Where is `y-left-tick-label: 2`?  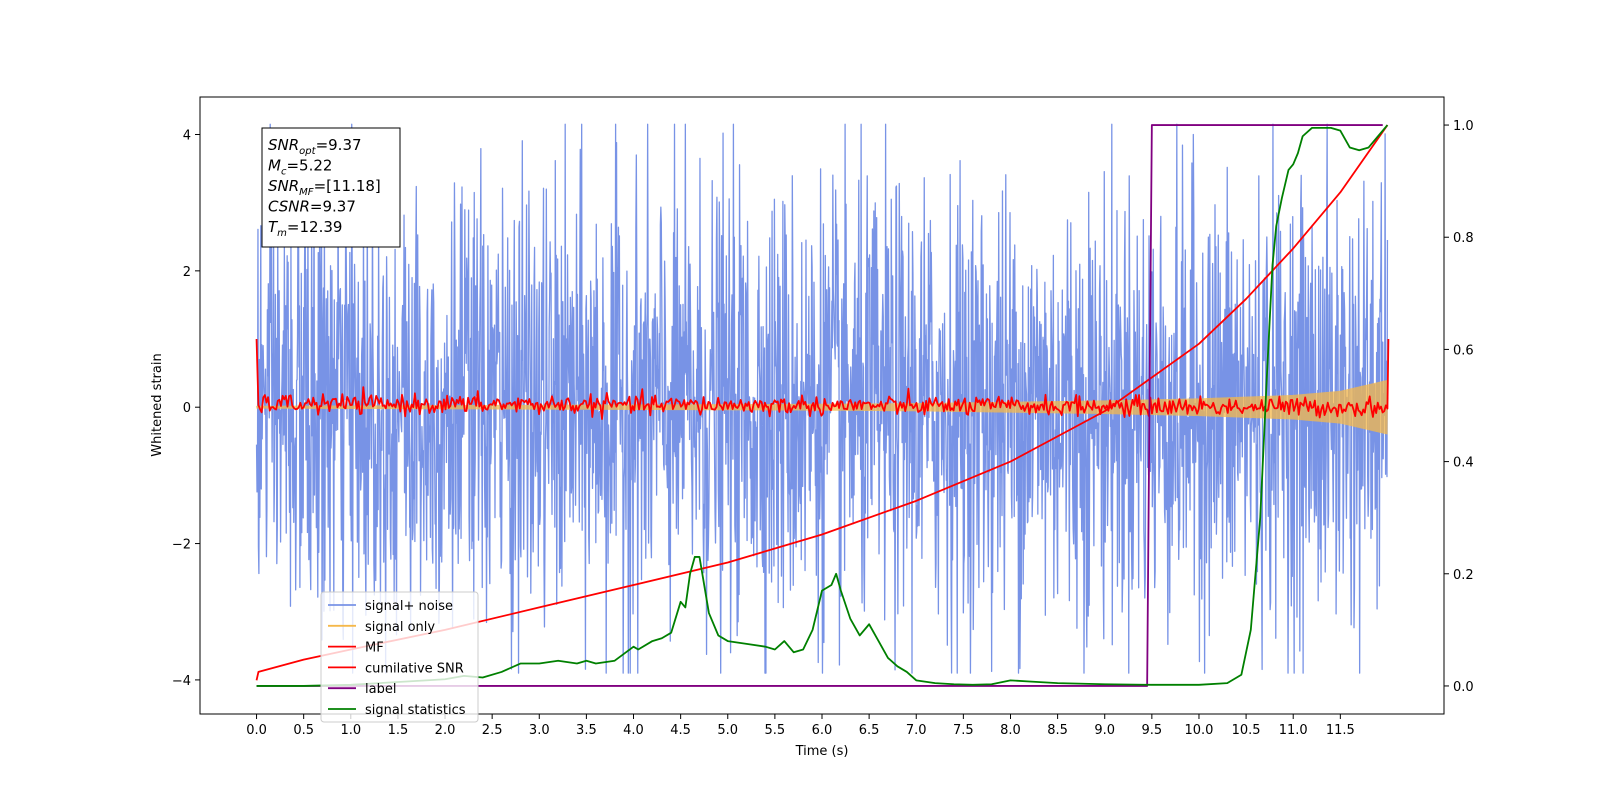
y-left-tick-label: 2 is located at coordinates (187, 272).